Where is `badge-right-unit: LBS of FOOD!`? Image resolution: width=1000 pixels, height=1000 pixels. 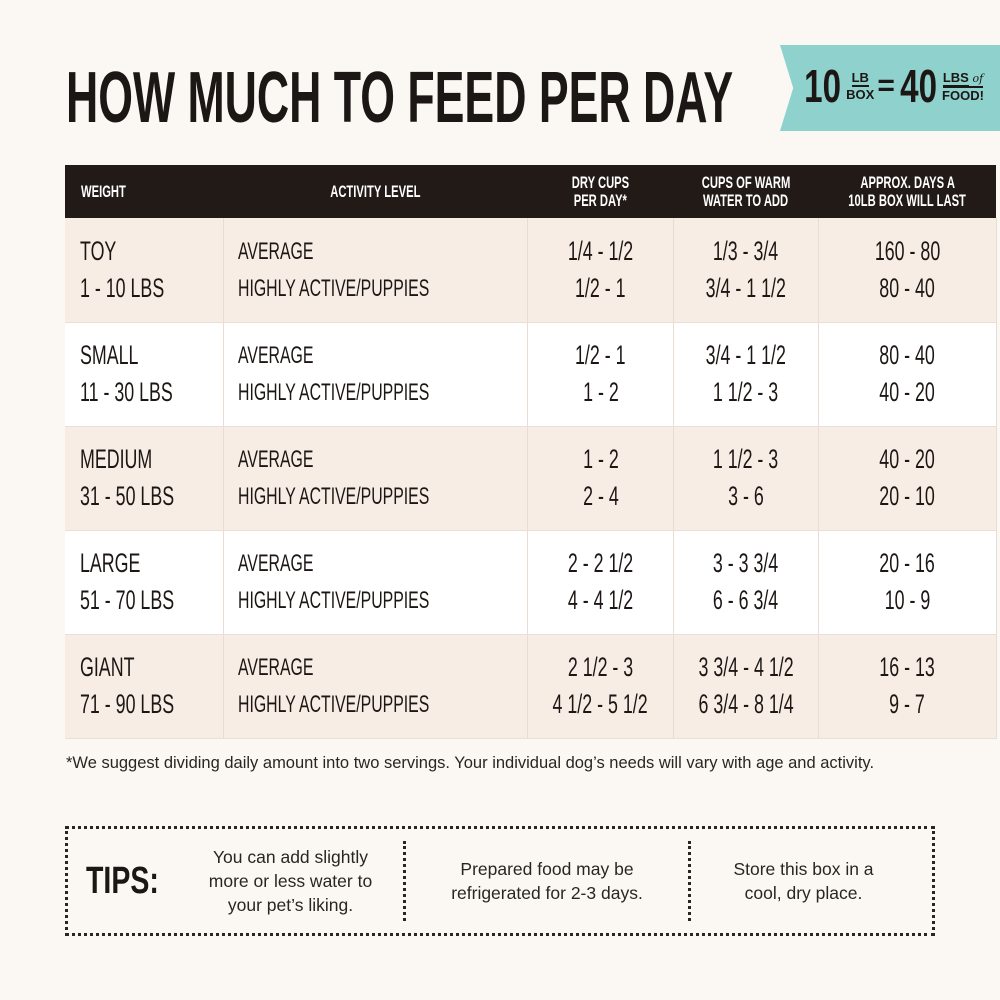
badge-right-unit: LBS of FOOD! is located at coordinates (963, 86).